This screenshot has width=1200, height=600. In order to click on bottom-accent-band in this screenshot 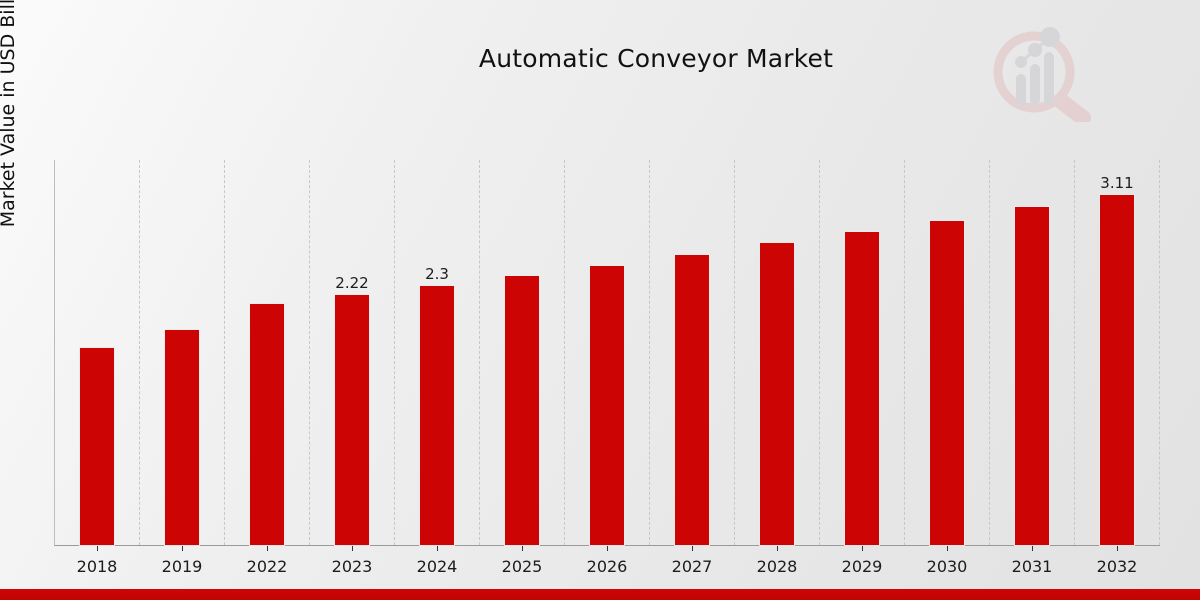, I will do `click(600, 594)`.